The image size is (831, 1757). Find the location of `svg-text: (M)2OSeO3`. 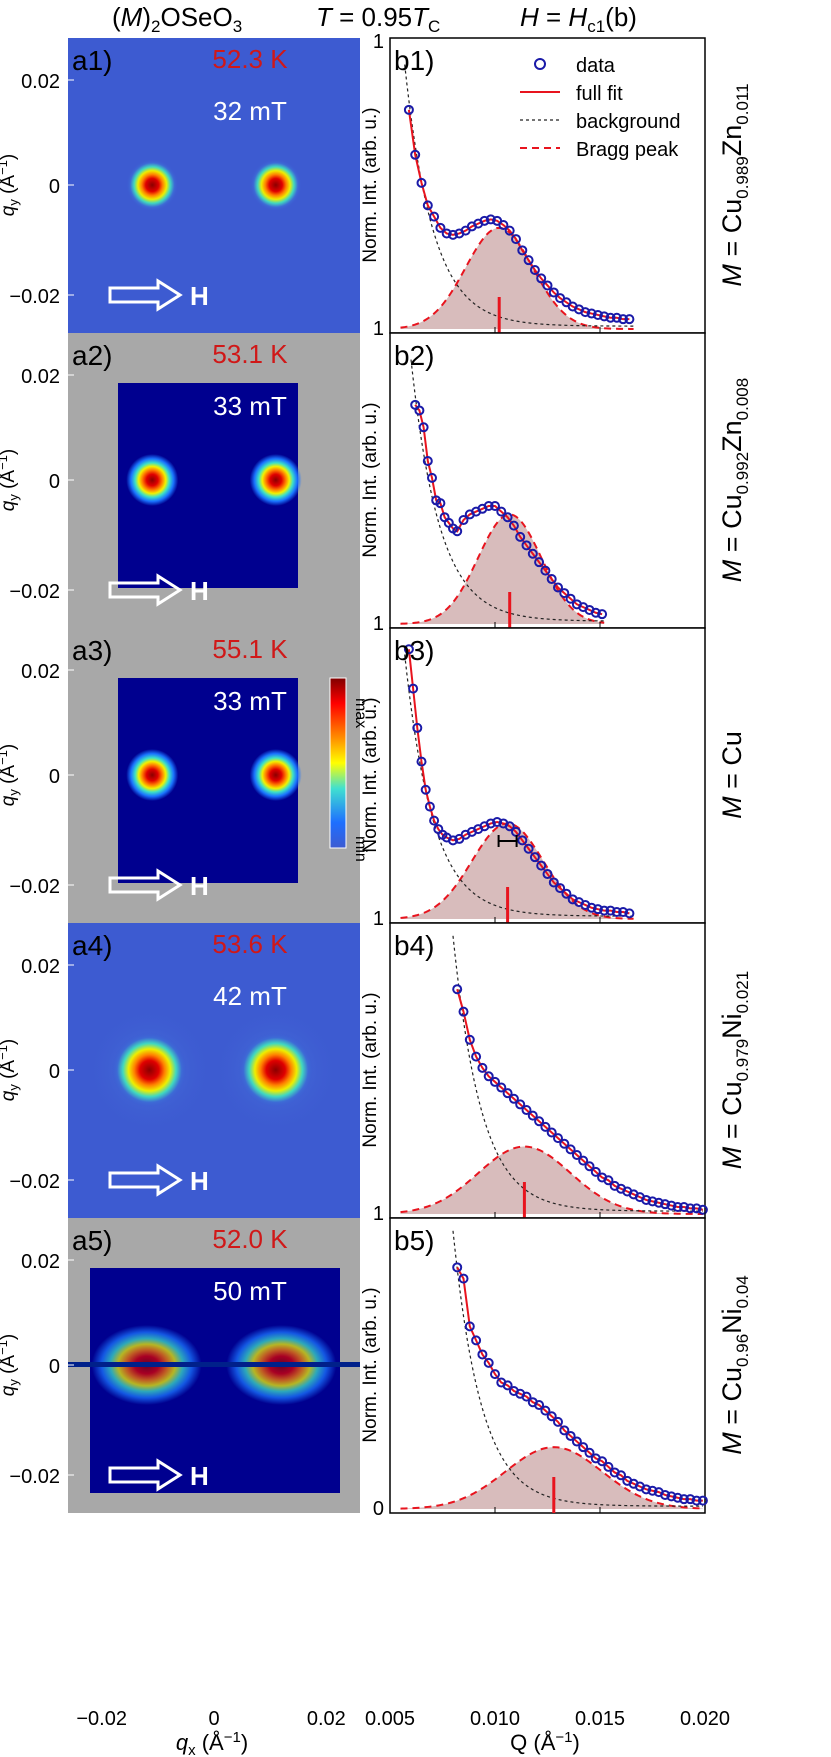

svg-text: (M)2OSeO3 is located at coordinates (177, 19).